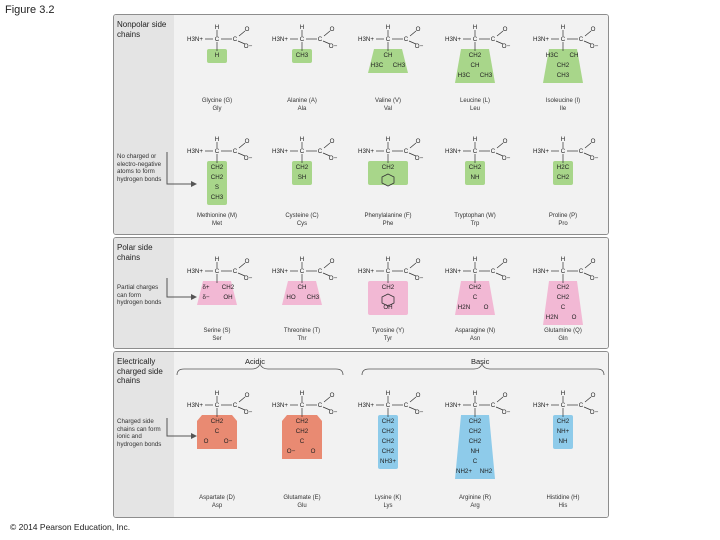 The image size is (720, 540). Describe the element at coordinates (140, 371) in the screenshot. I see `charged-title: Electrically charged side chains` at that location.